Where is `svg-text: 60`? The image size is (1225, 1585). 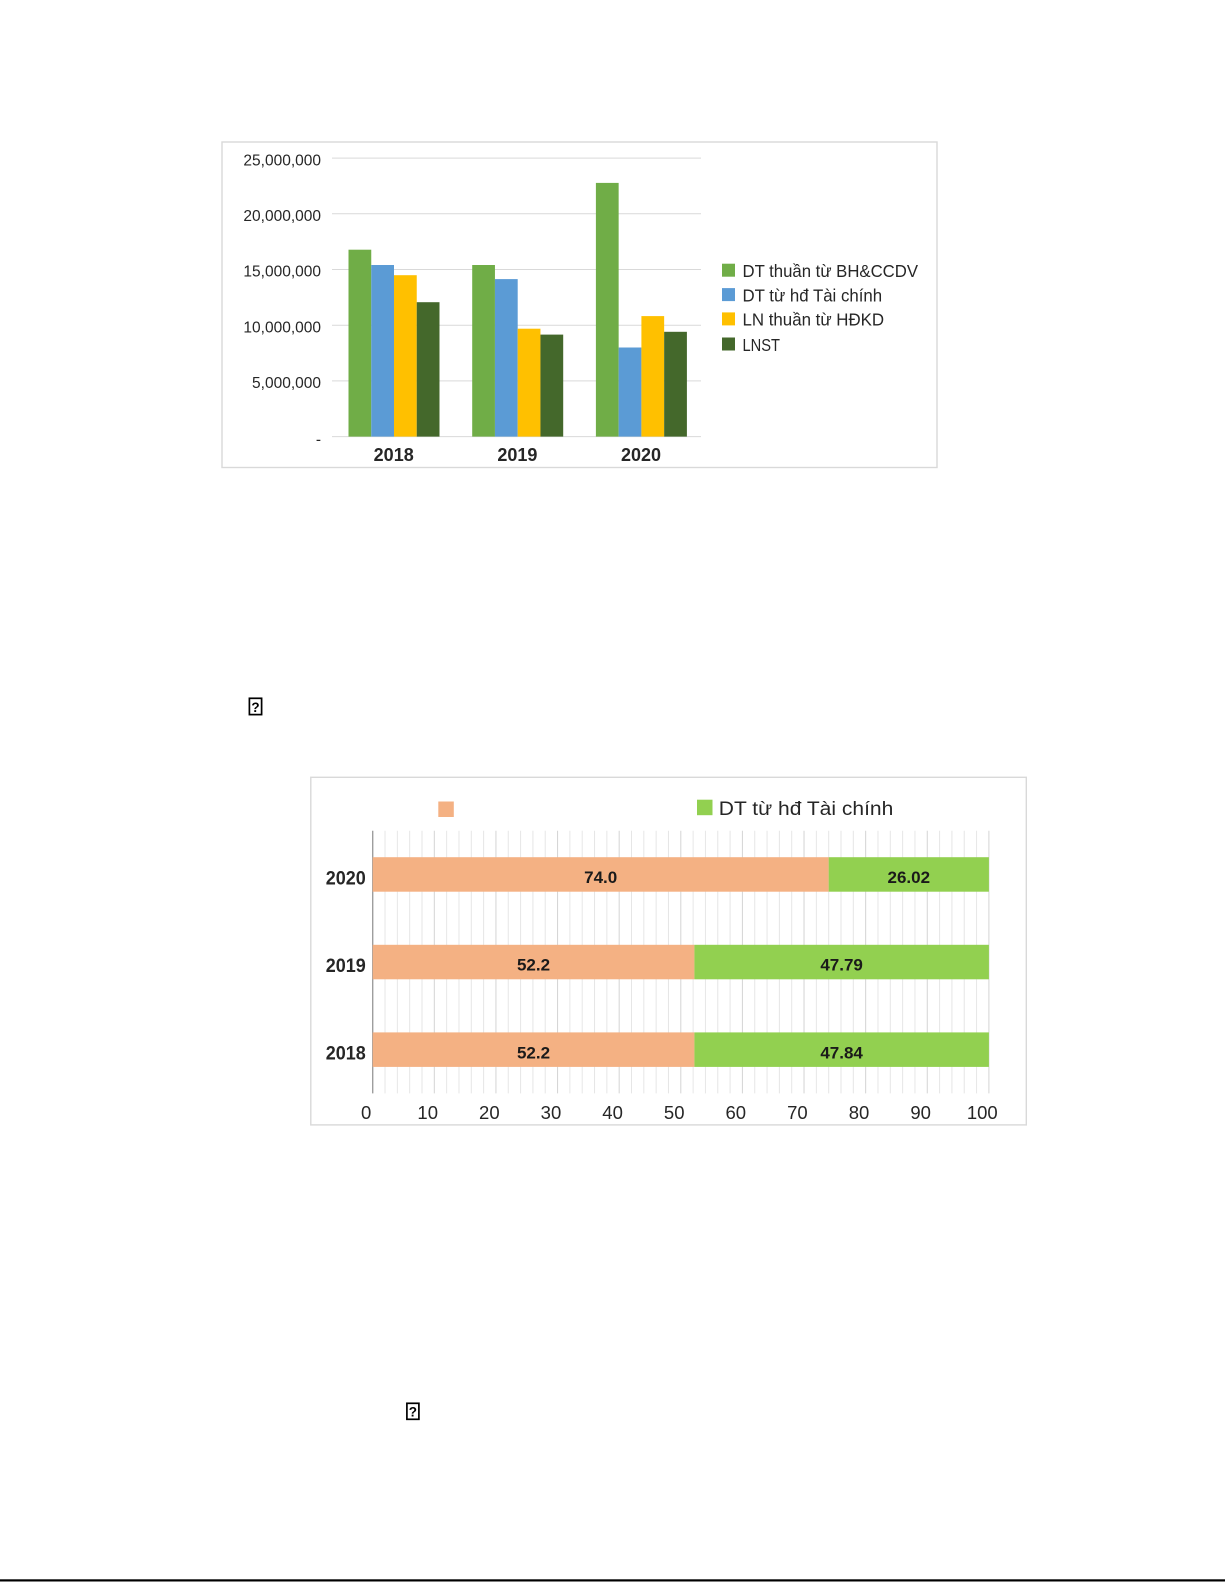
svg-text: 60 is located at coordinates (736, 1112).